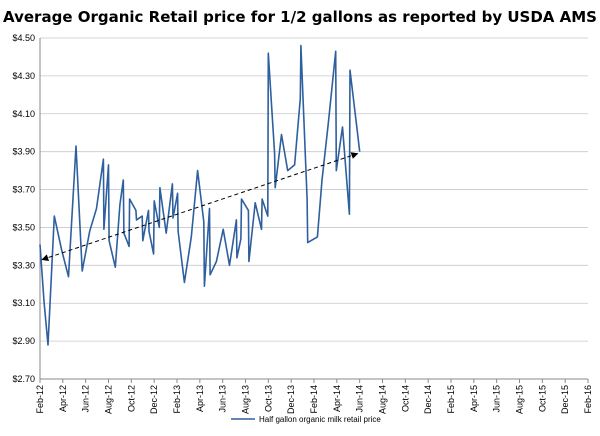  I want to click on trendline, so click(200, 206).